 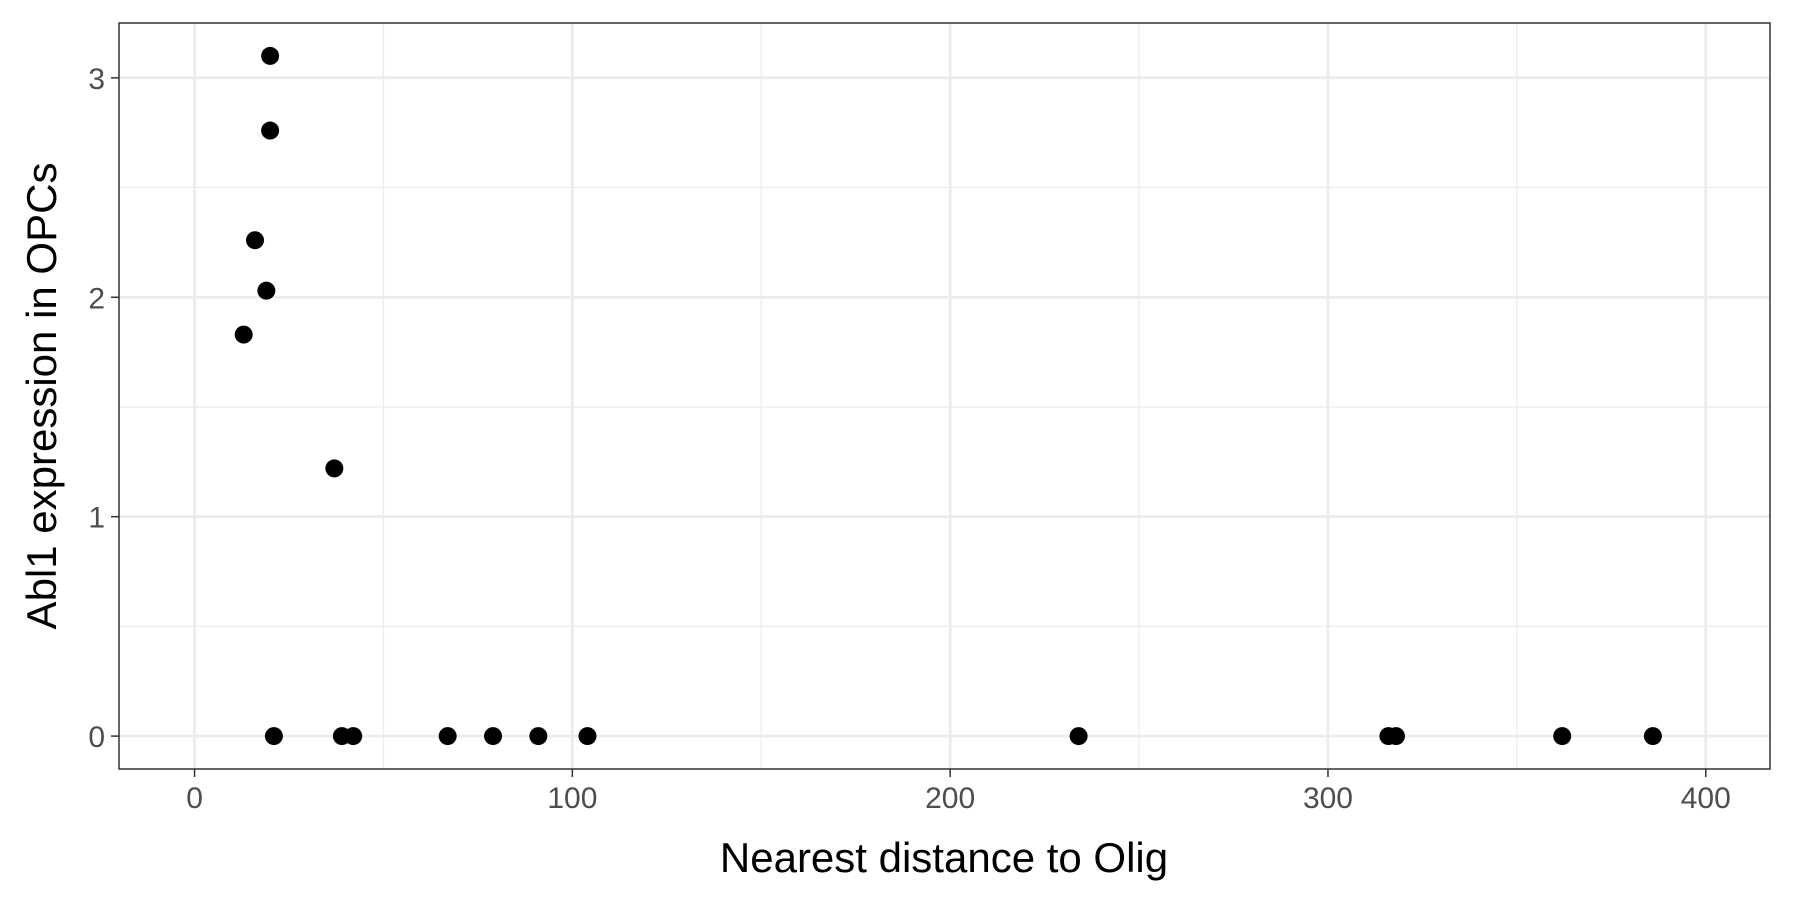 What do you see at coordinates (41, 396) in the screenshot?
I see `y-axis-title: Abl1 expression in OPCs` at bounding box center [41, 396].